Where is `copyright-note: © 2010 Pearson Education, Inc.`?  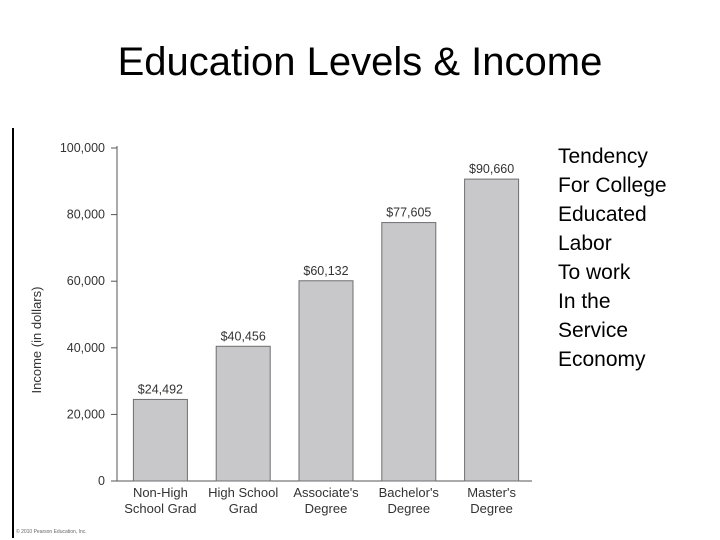
copyright-note: © 2010 Pearson Education, Inc. is located at coordinates (51, 531).